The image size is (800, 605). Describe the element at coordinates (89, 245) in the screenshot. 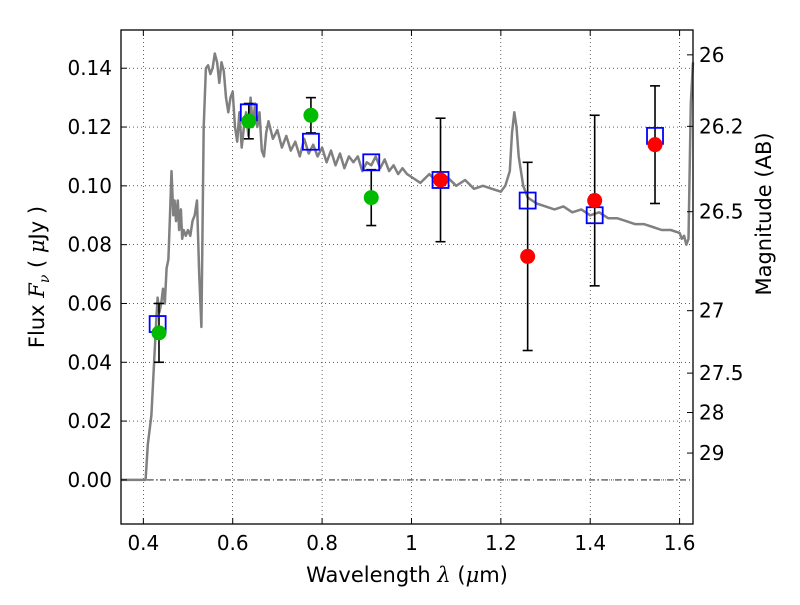

I see `y-tick-label: 0.08` at that location.